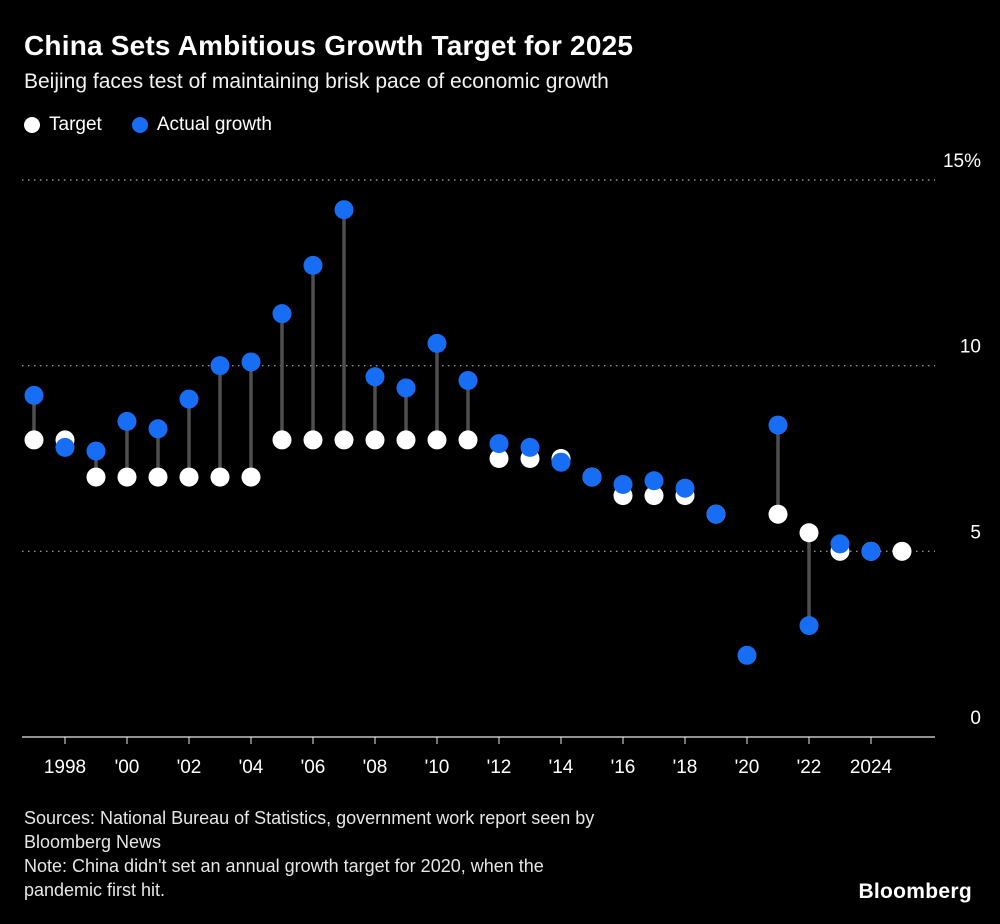 This screenshot has width=1000, height=924. What do you see at coordinates (32, 125) in the screenshot?
I see `target-dot-icon` at bounding box center [32, 125].